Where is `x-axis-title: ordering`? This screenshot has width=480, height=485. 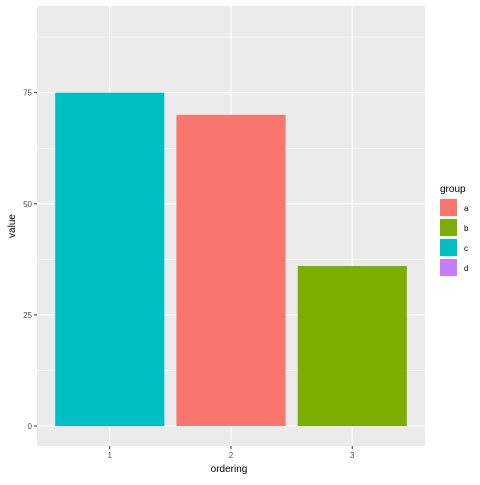 x-axis-title: ordering is located at coordinates (229, 469).